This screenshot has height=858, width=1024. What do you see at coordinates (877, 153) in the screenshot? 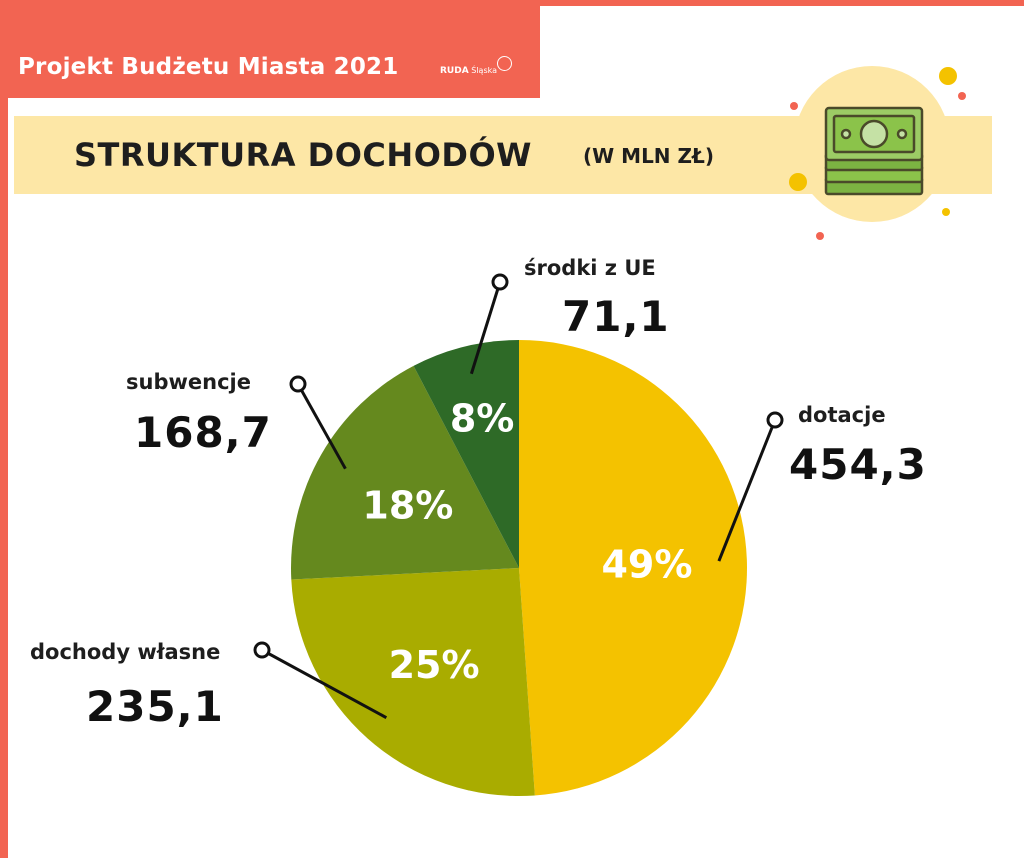
I see `money-stack-icon` at bounding box center [877, 153].